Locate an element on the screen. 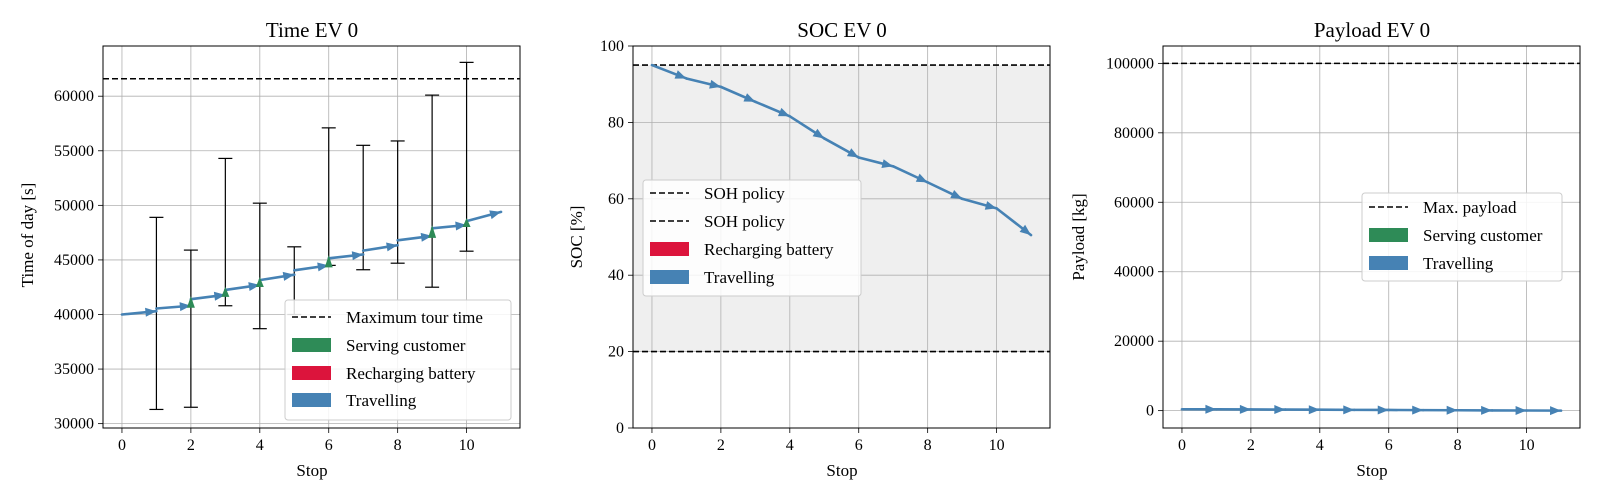 The width and height of the screenshot is (1600, 500). time-ytick-label: 55000 is located at coordinates (74, 151).